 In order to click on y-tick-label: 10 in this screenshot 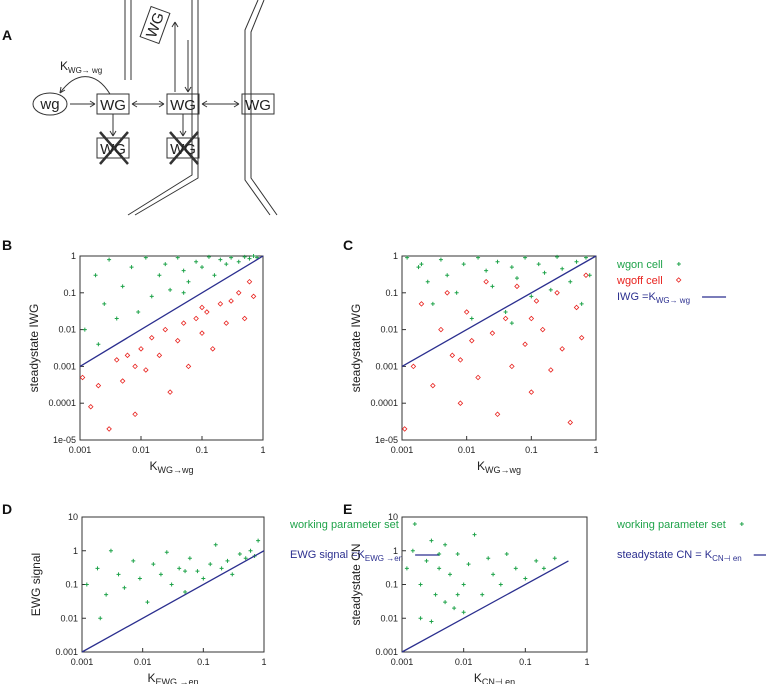, I will do `click(73, 517)`.